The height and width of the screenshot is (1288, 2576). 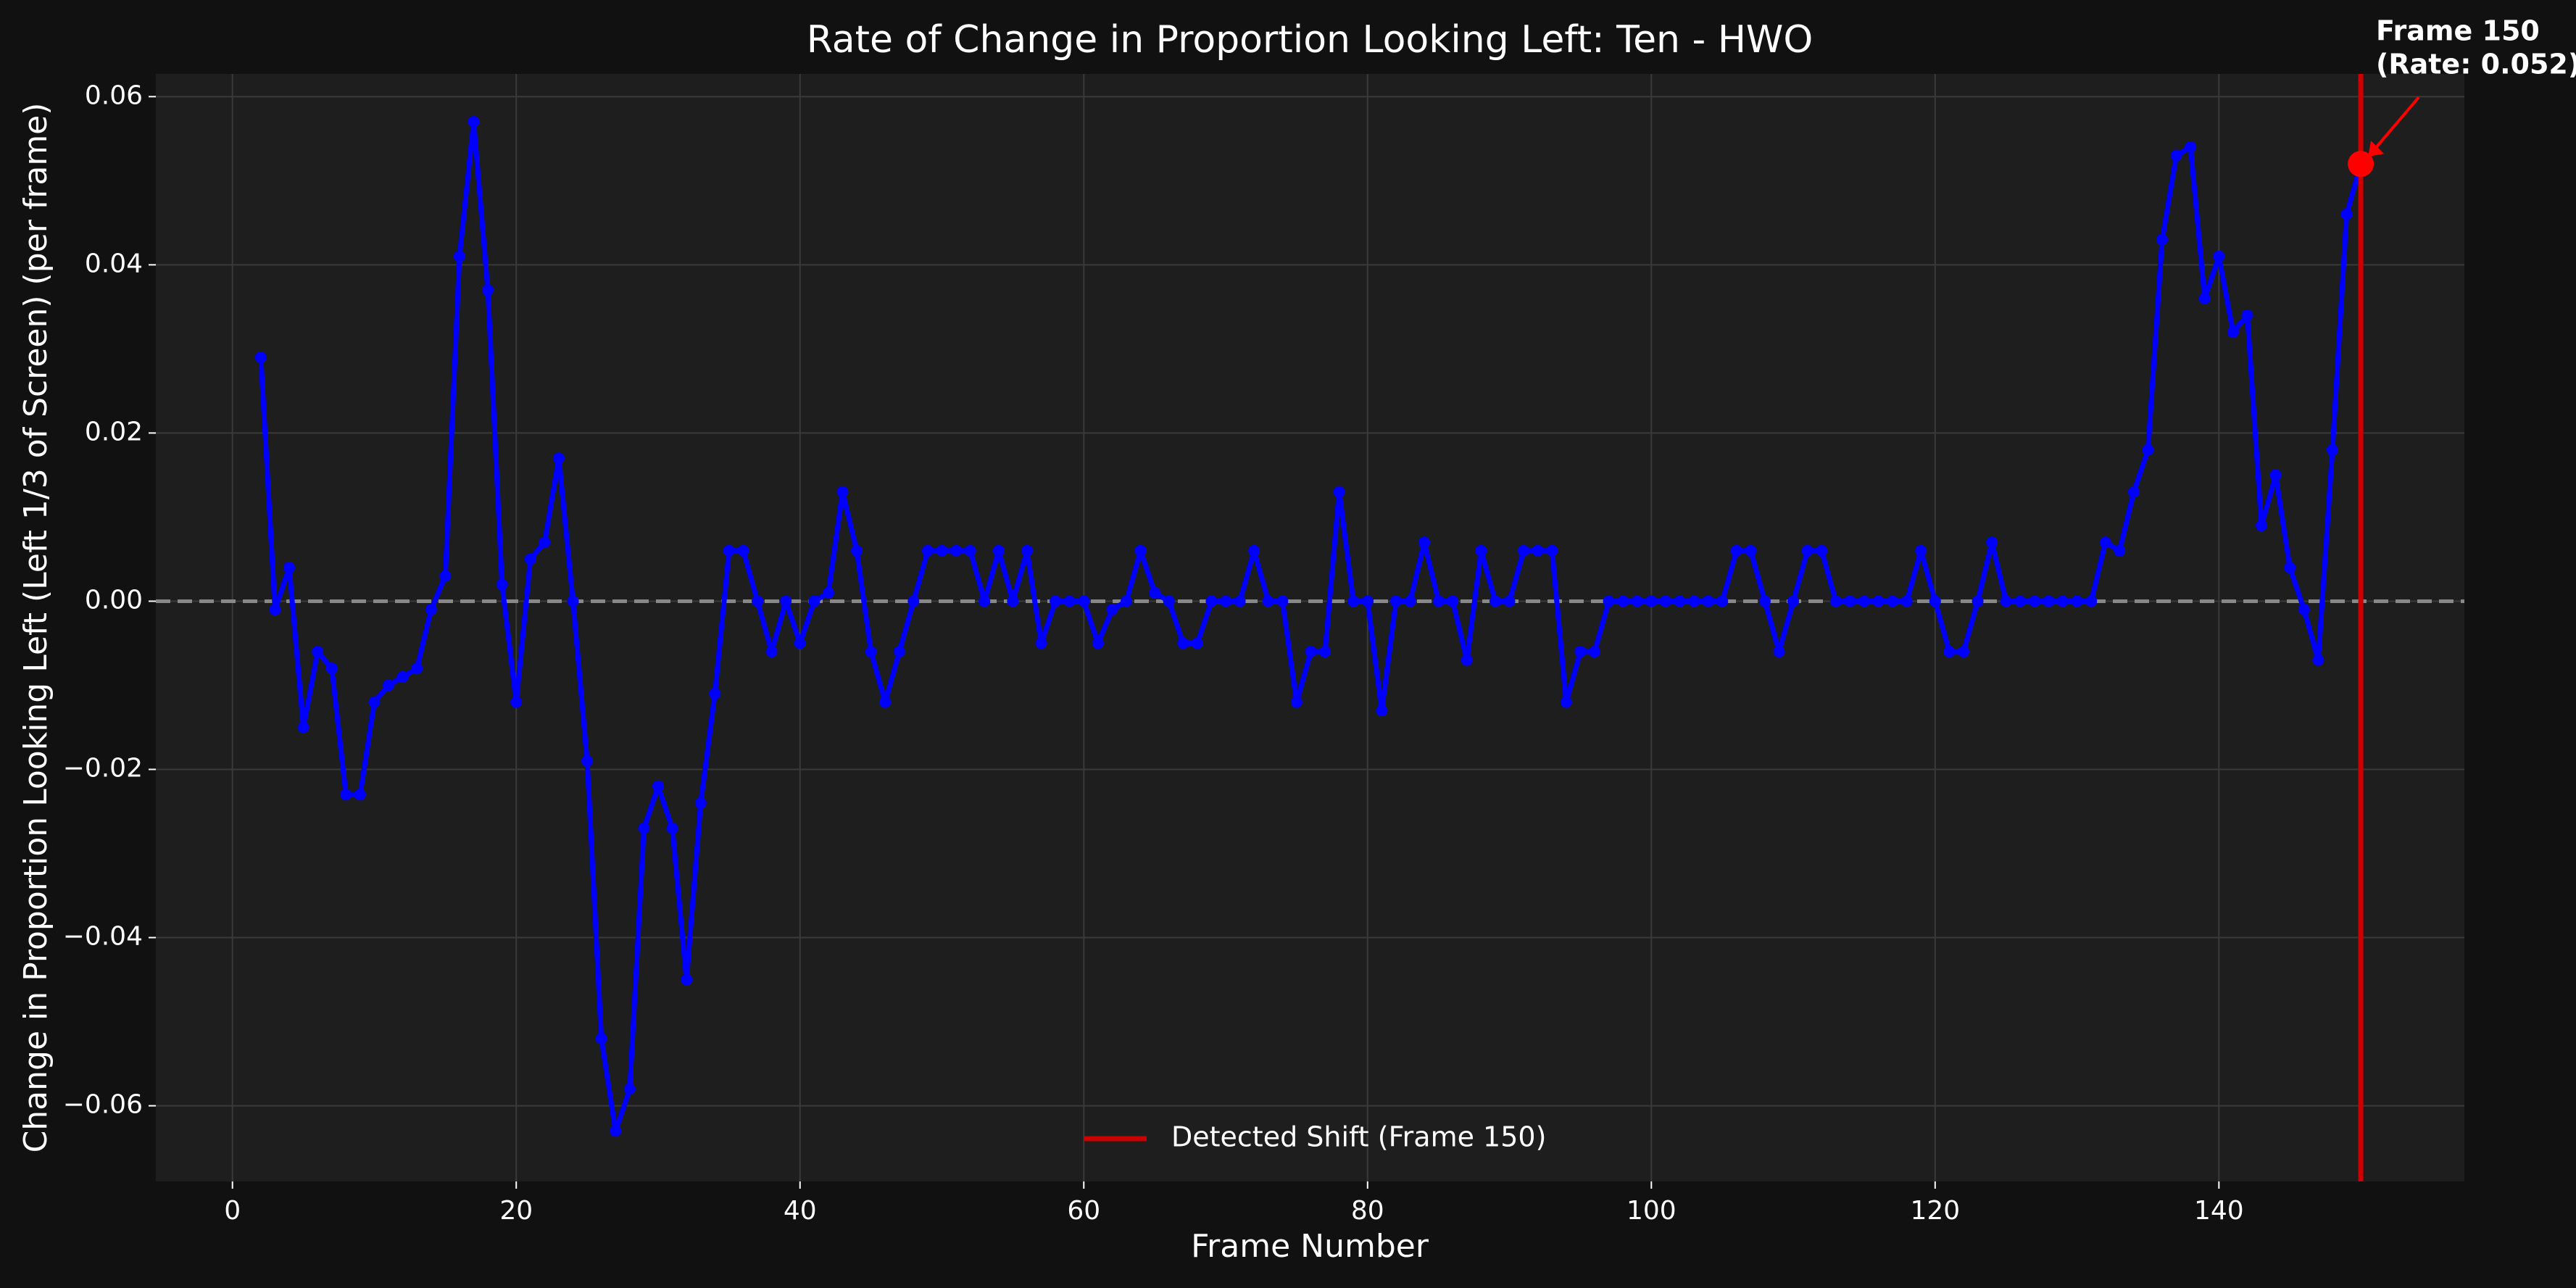 What do you see at coordinates (2458, 31) in the screenshot?
I see `annotation-text: Frame 150` at bounding box center [2458, 31].